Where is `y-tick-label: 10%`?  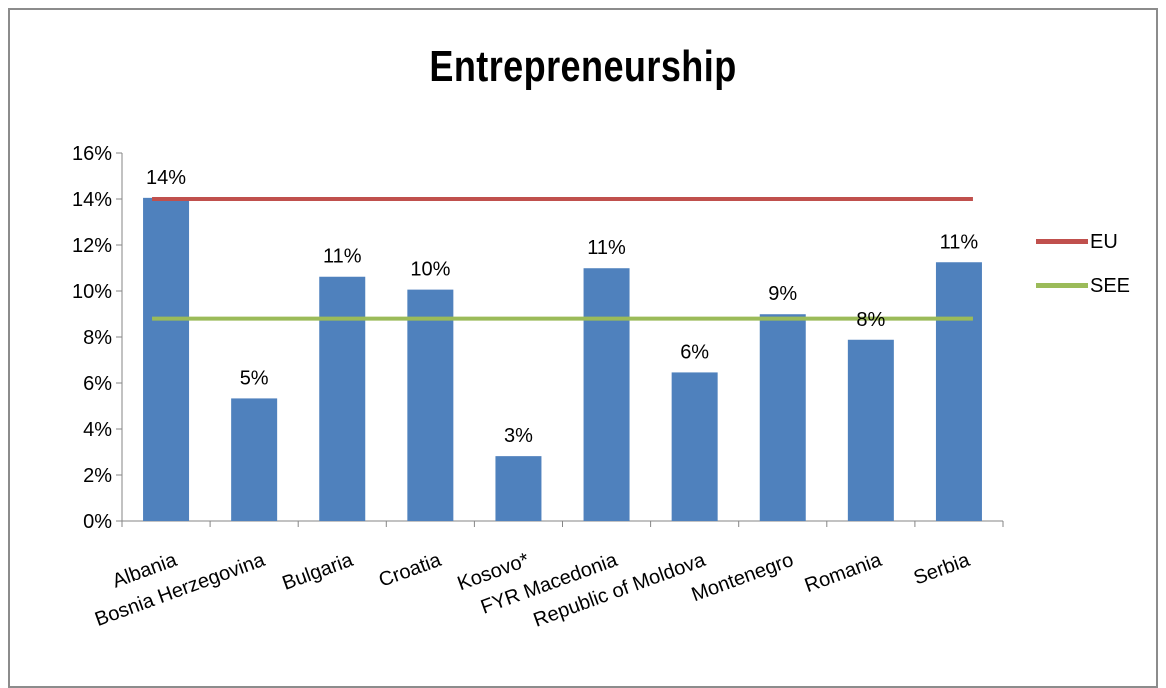
y-tick-label: 10% is located at coordinates (92, 292).